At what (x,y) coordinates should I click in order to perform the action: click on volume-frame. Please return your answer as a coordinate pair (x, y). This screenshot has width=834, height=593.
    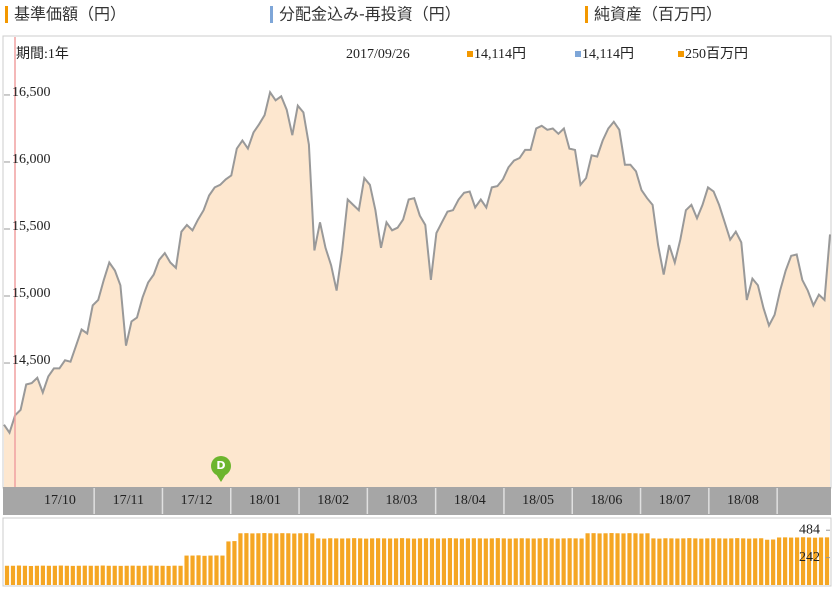
    Looking at the image, I should click on (417, 552).